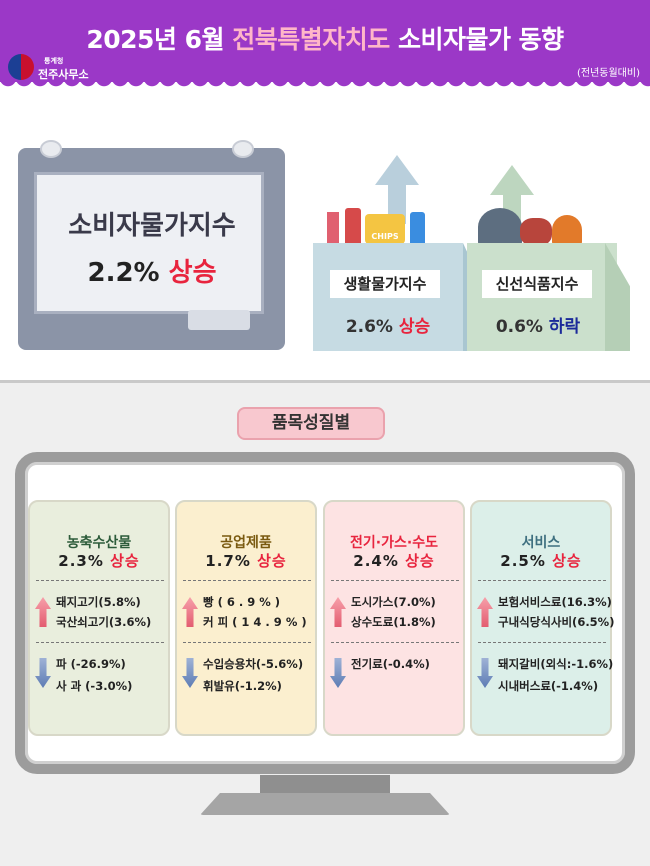  I want to click on rising-item: 상수도료(1.8%), so click(393, 622).